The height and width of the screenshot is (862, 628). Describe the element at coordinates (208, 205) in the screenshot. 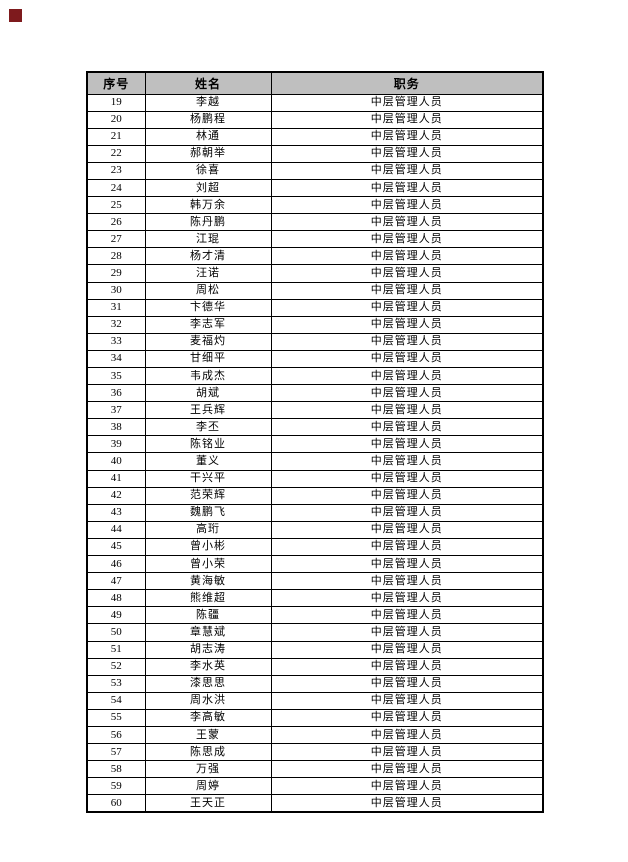

I see `cell-name: 韩万余` at that location.